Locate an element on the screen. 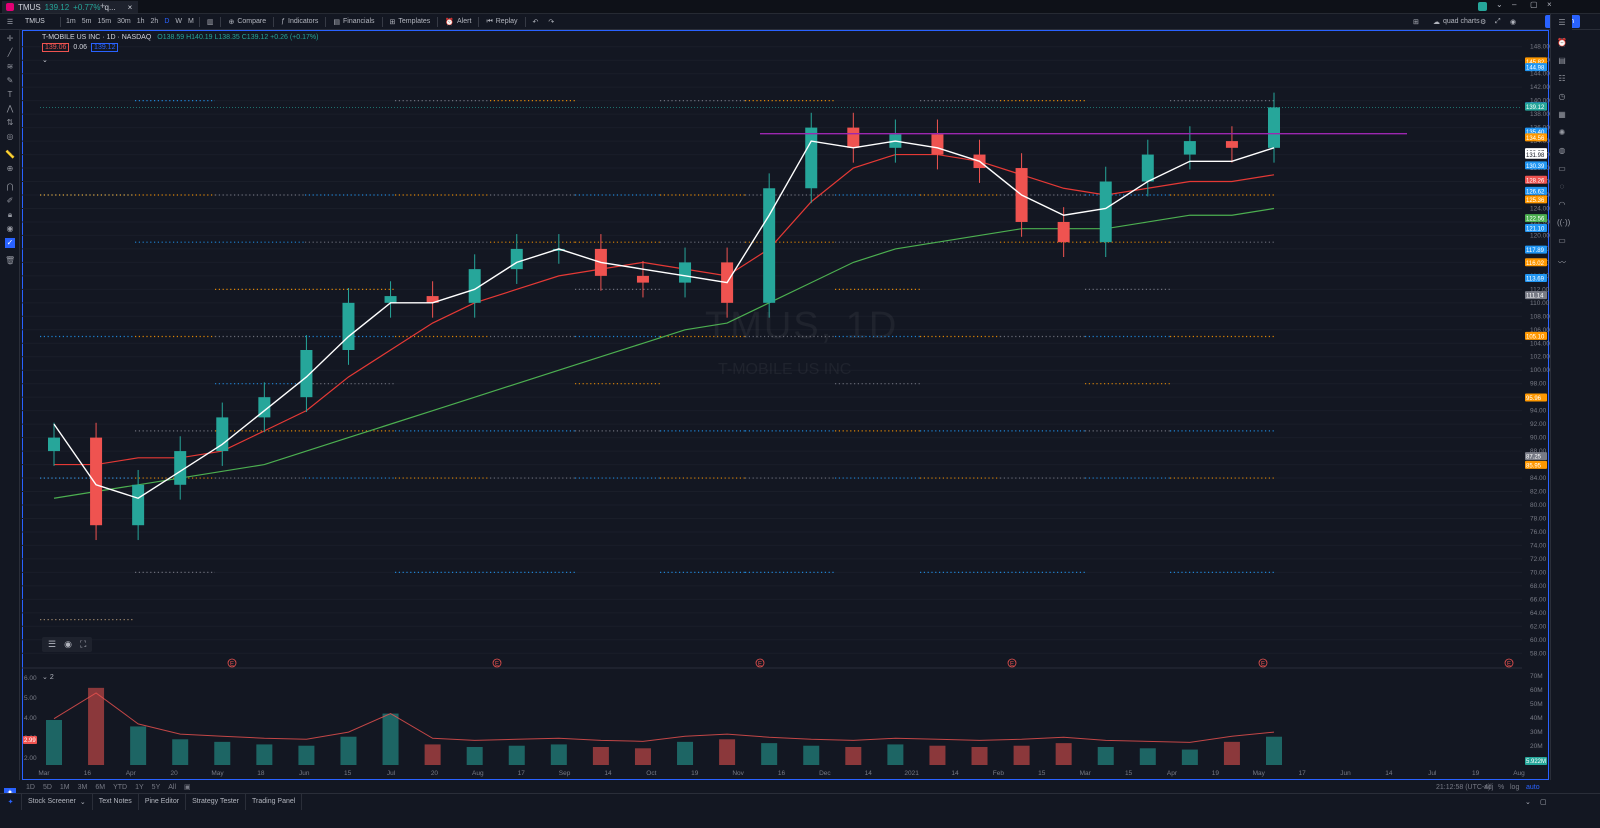 The image size is (1600, 828). extension-icon is located at coordinates (1482, 6).